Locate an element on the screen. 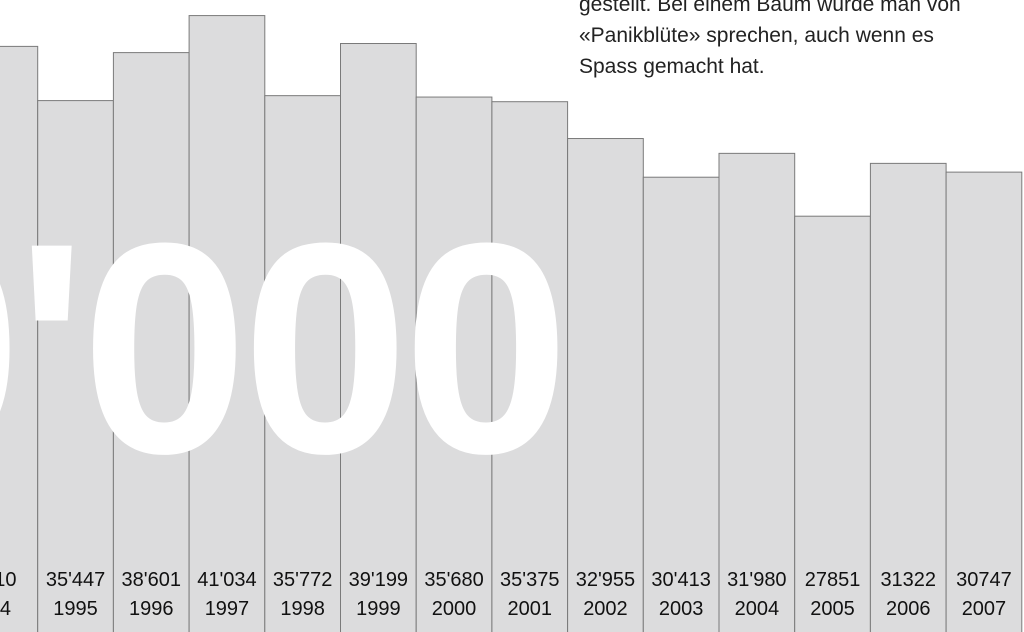  note-line: gestellt. Bei einem Baum würde man von is located at coordinates (770, 8).